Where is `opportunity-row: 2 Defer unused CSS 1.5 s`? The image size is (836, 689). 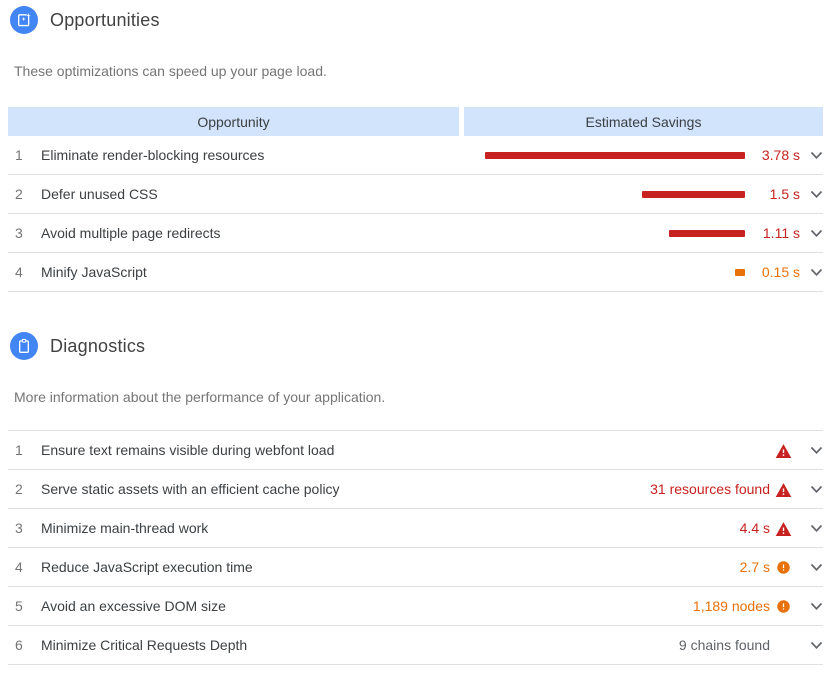 opportunity-row: 2 Defer unused CSS 1.5 s is located at coordinates (415, 194).